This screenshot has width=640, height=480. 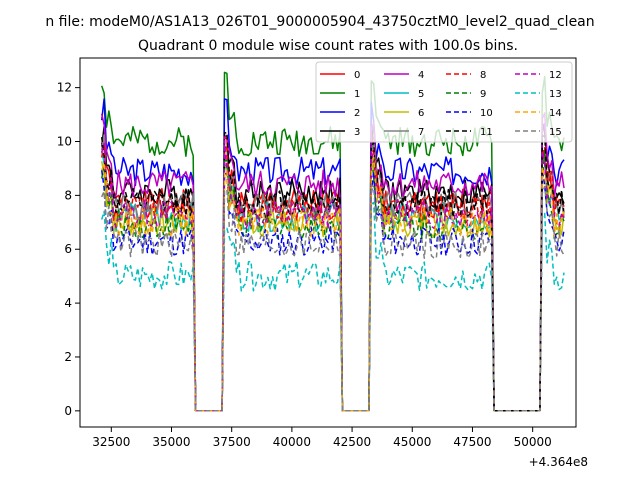 I want to click on legend-label-6: 6, so click(x=421, y=113).